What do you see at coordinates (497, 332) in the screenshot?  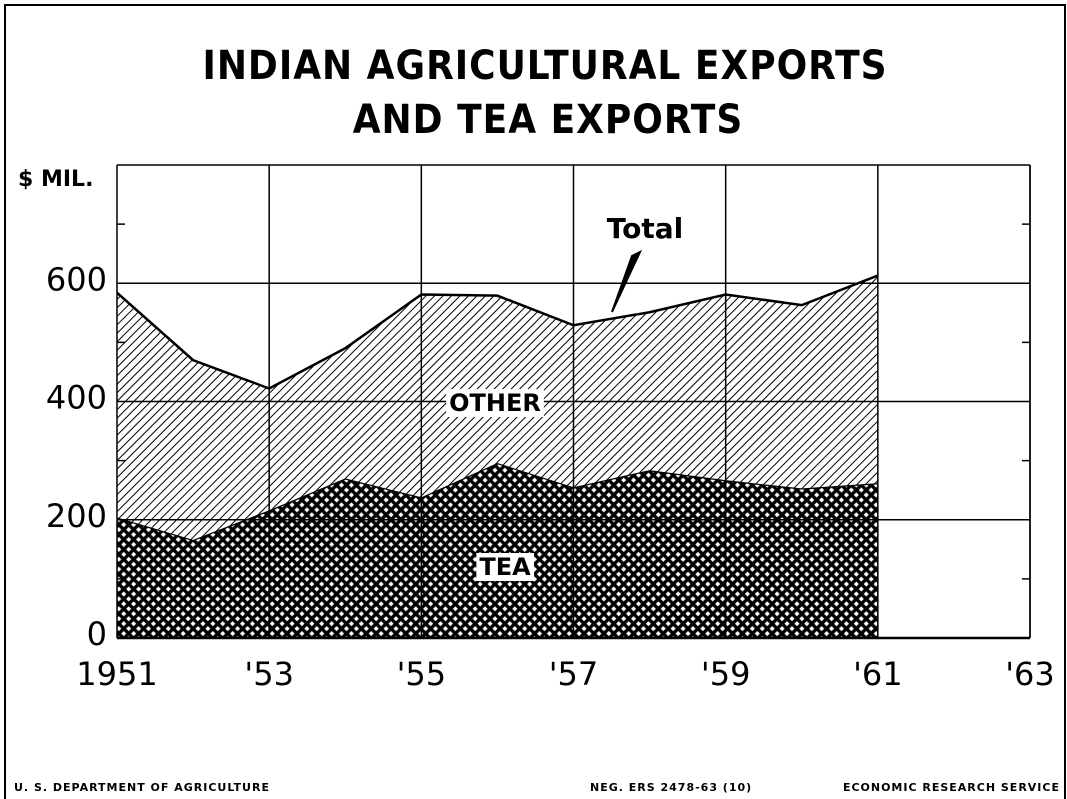 I see `area-line` at bounding box center [497, 332].